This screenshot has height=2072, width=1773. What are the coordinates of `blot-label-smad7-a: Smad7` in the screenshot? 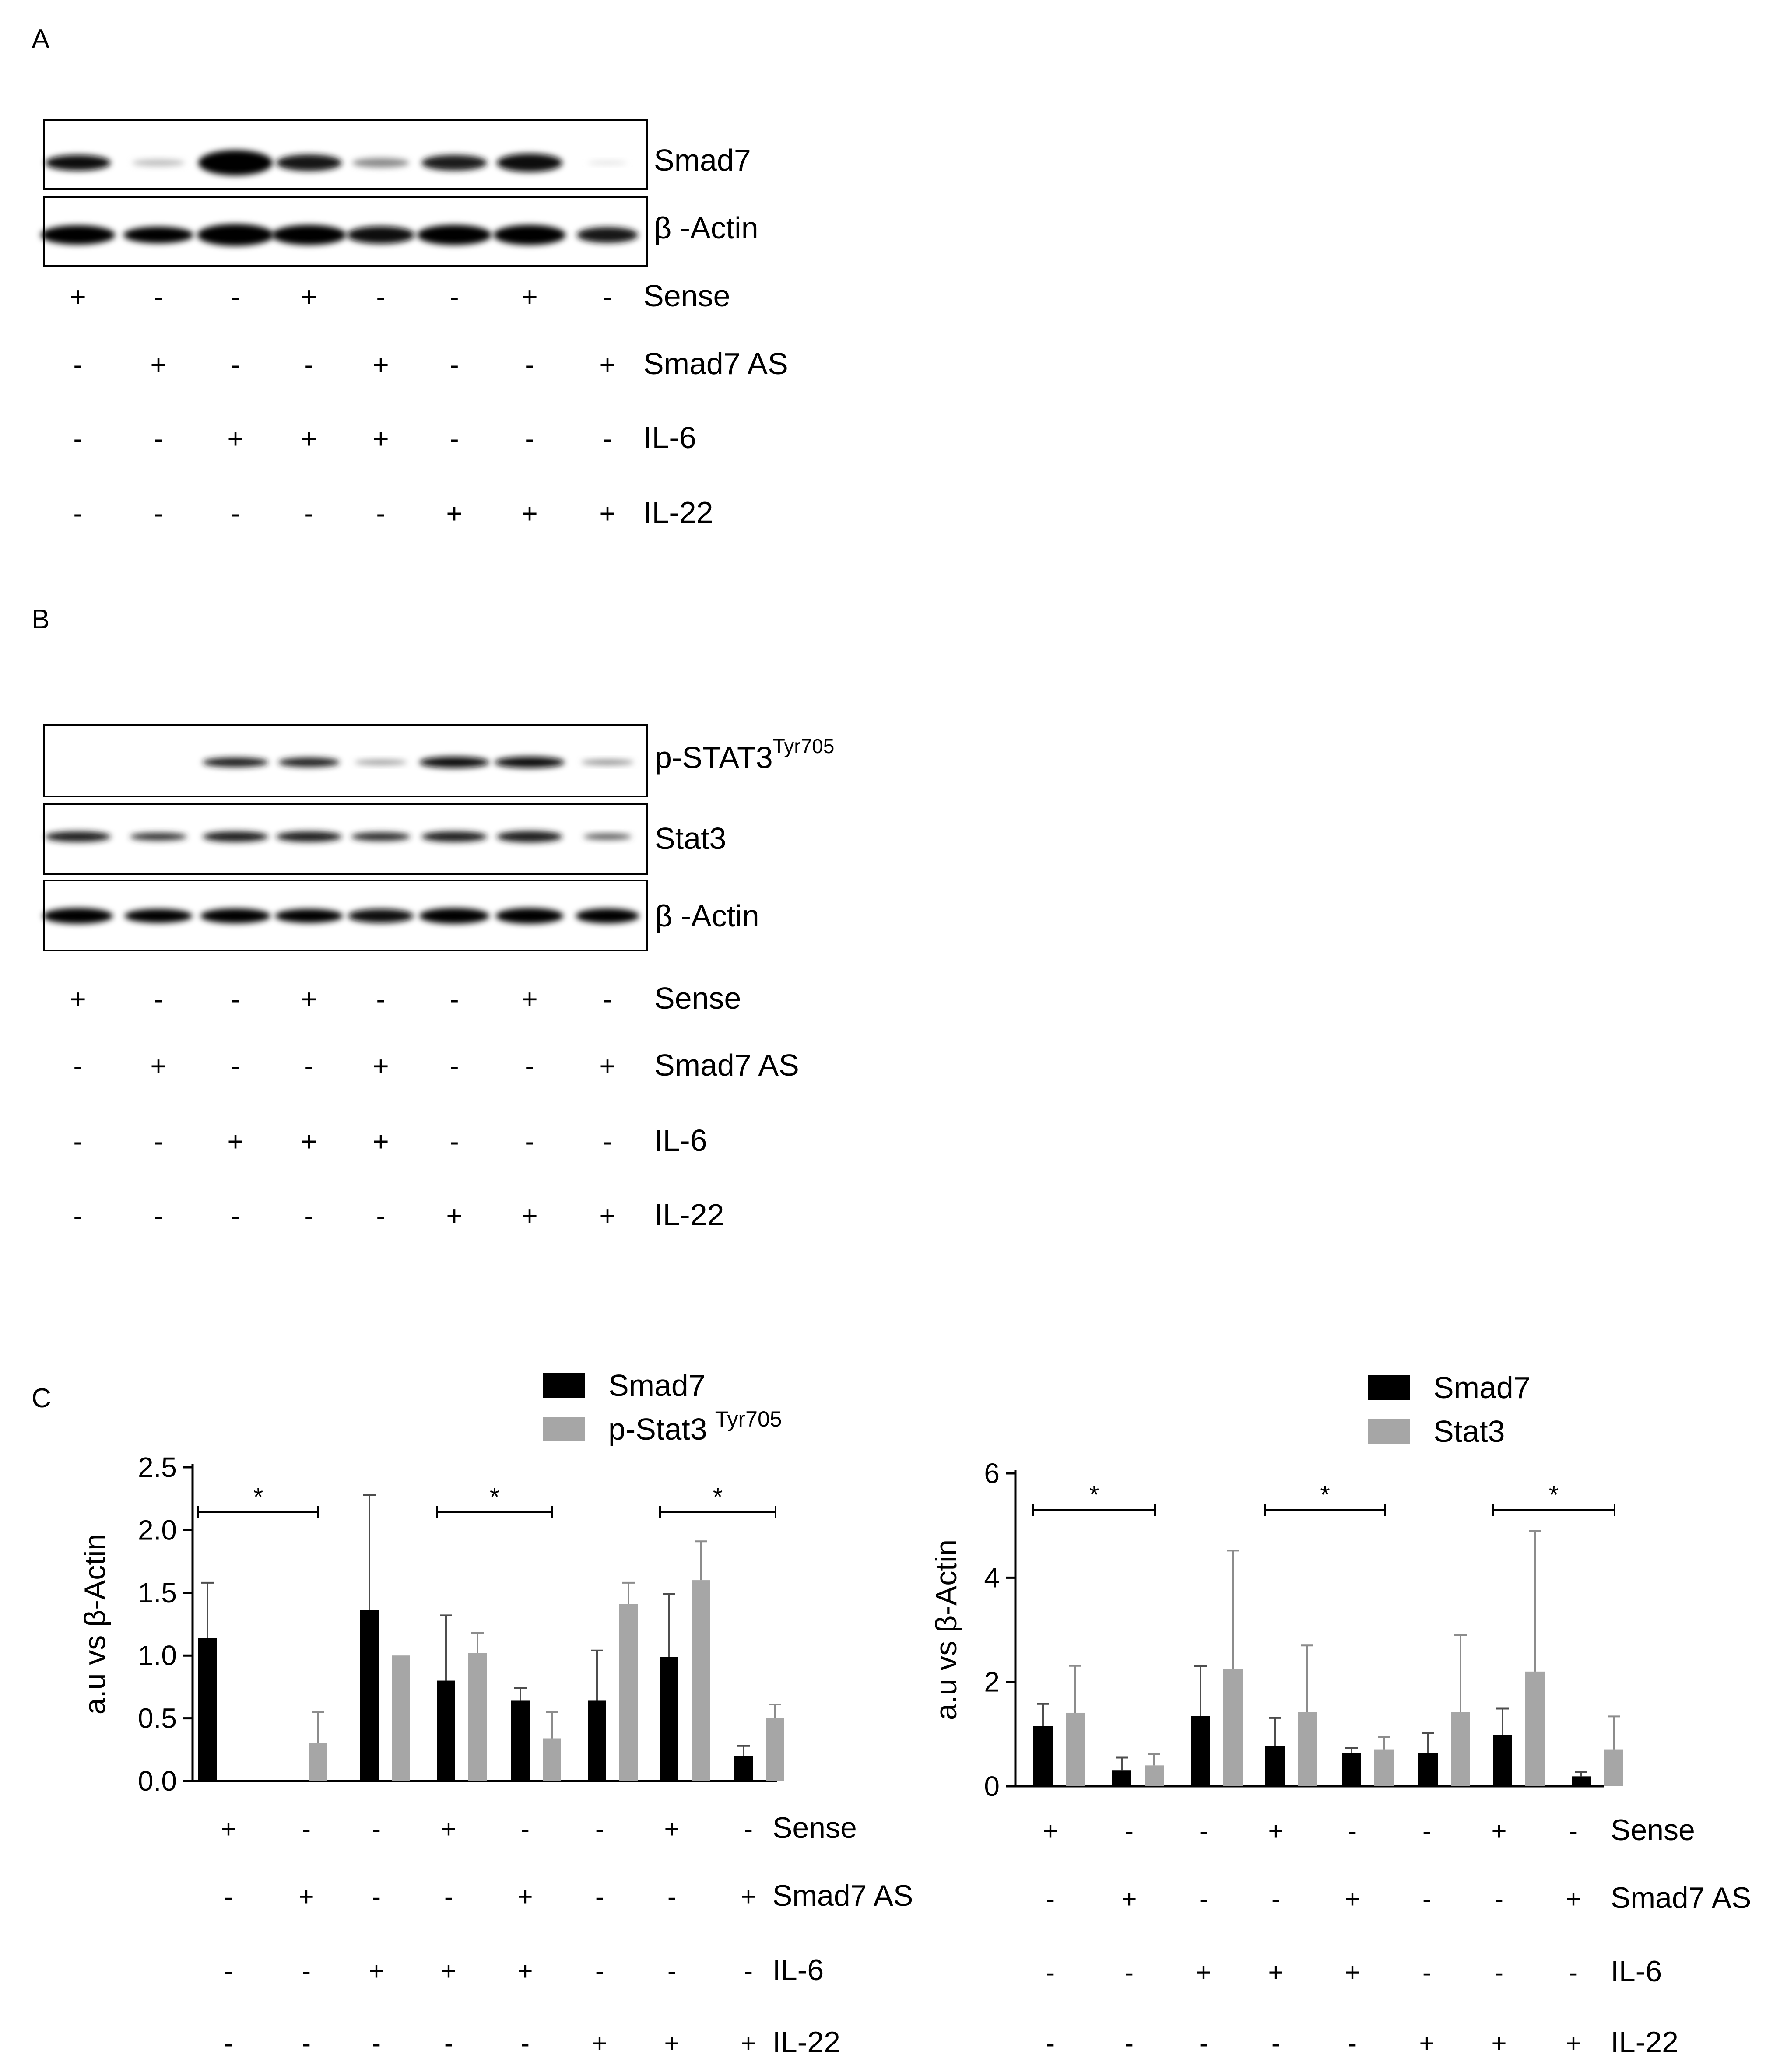 It's located at (702, 160).